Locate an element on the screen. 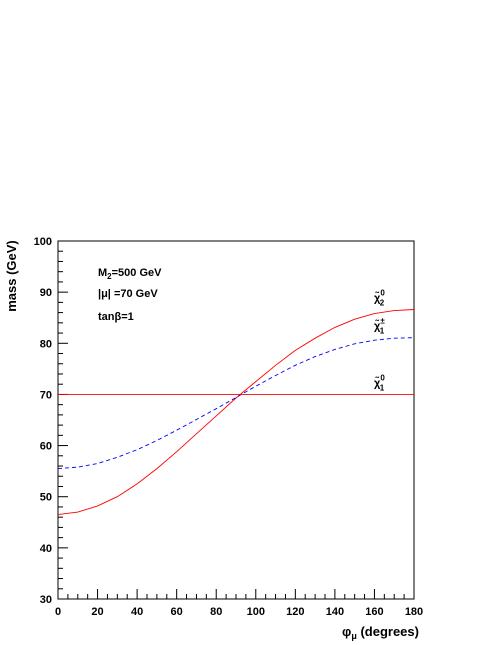 This screenshot has height=645, width=498. y-tick-label: 40 is located at coordinates (46, 549).